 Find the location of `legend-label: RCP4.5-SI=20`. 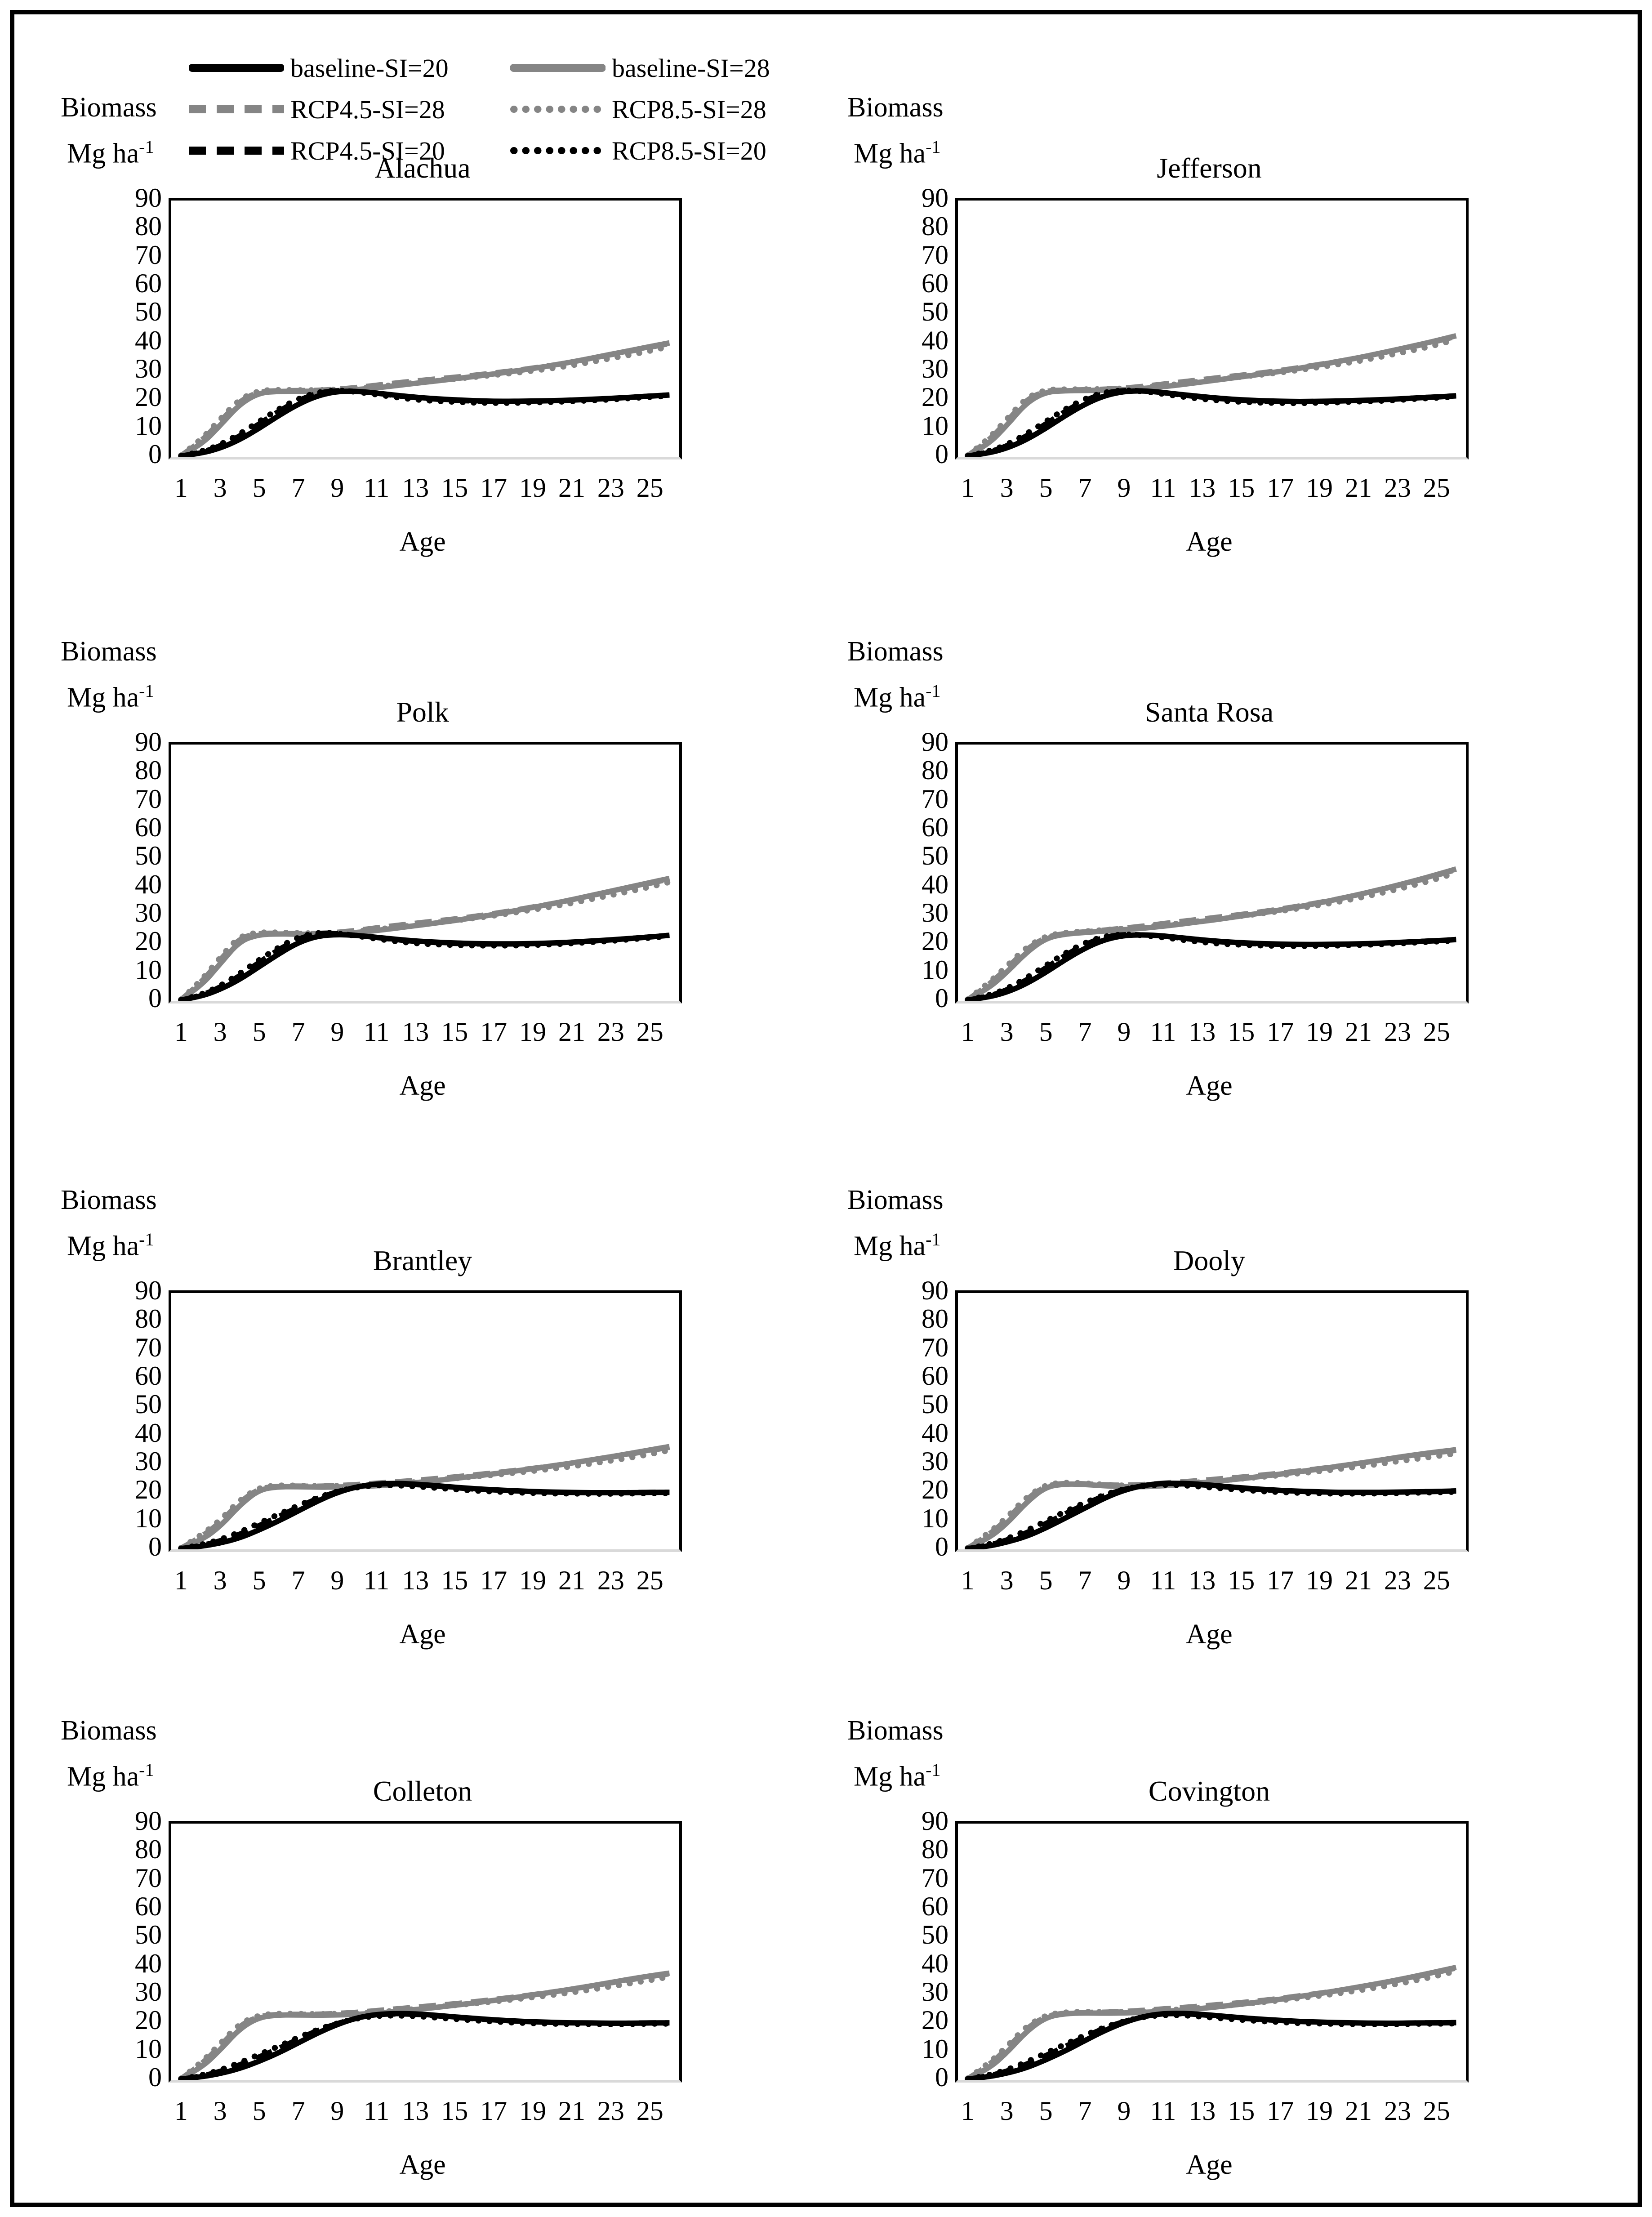

legend-label: RCP4.5-SI=20 is located at coordinates (368, 150).